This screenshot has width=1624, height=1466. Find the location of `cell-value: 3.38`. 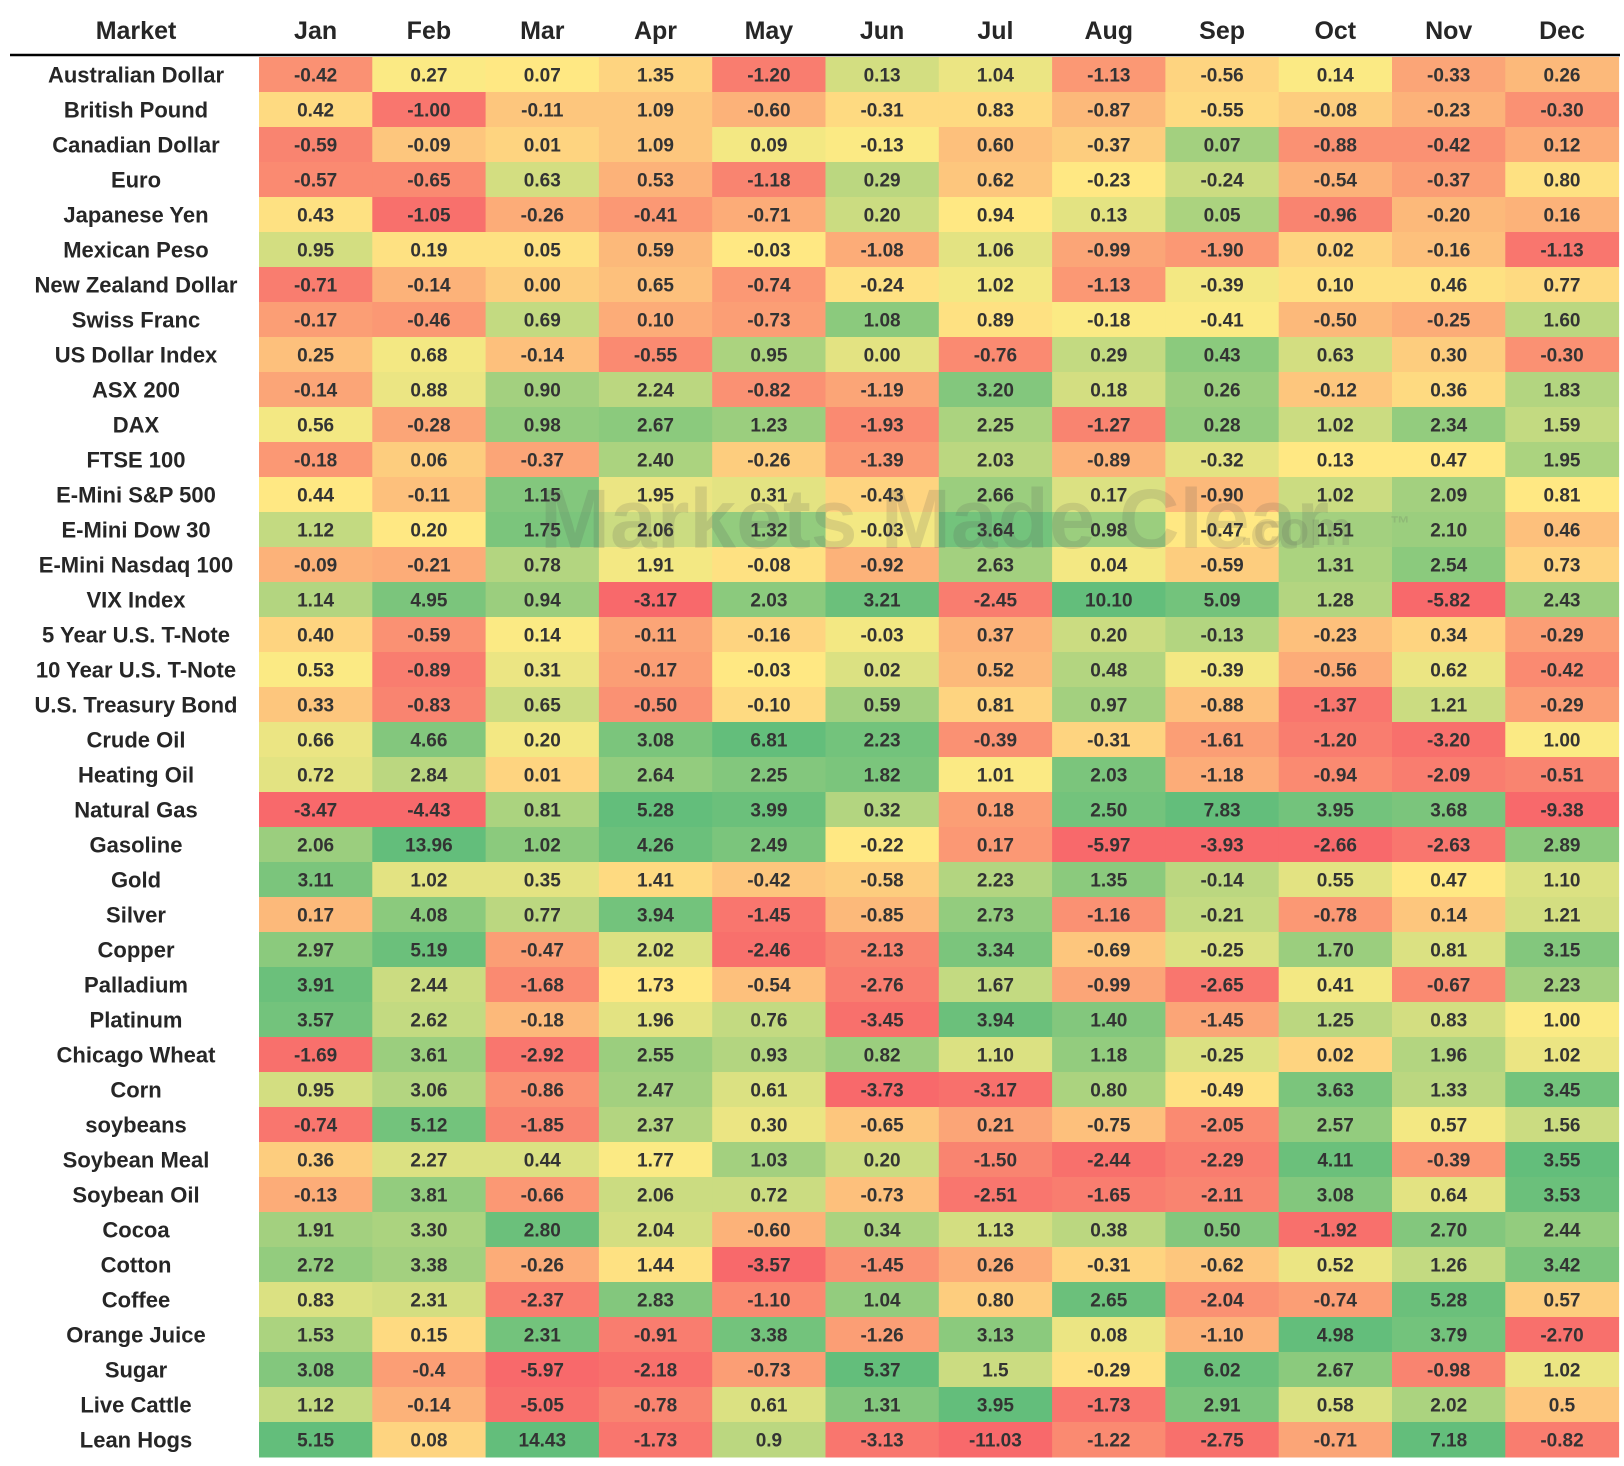

cell-value: 3.38 is located at coordinates (768, 1336).